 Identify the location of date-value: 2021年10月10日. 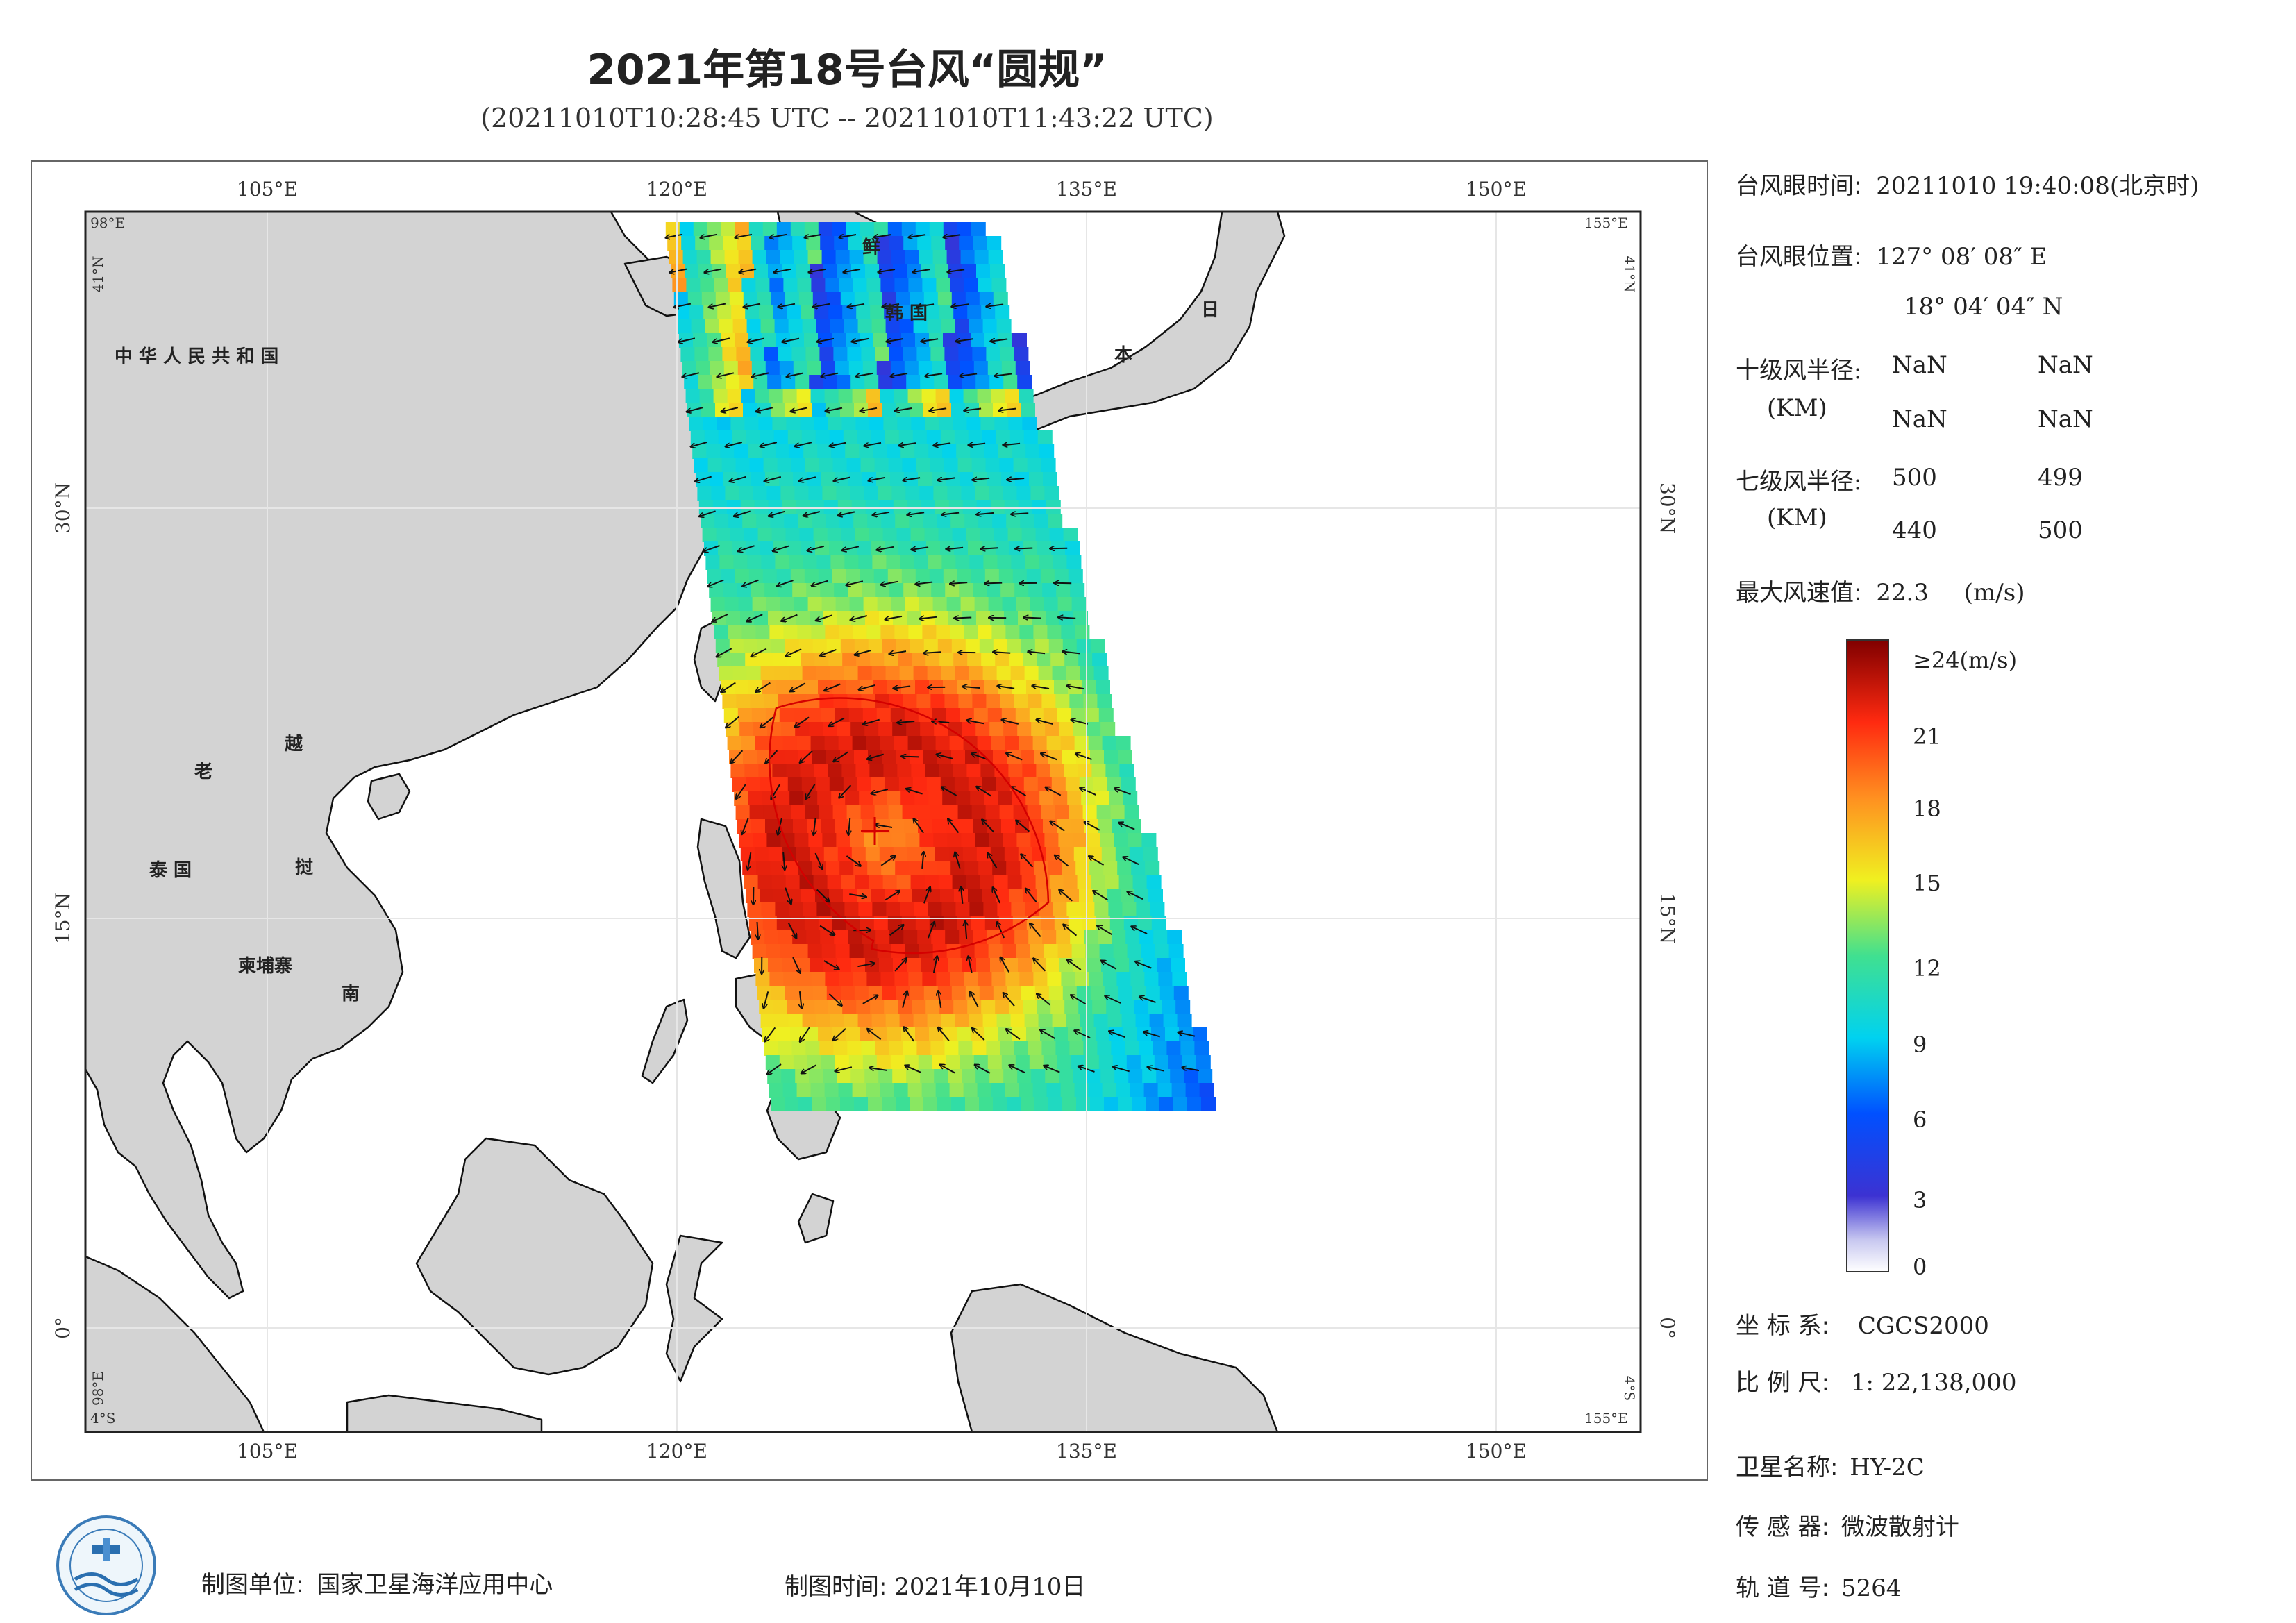
(990, 1587).